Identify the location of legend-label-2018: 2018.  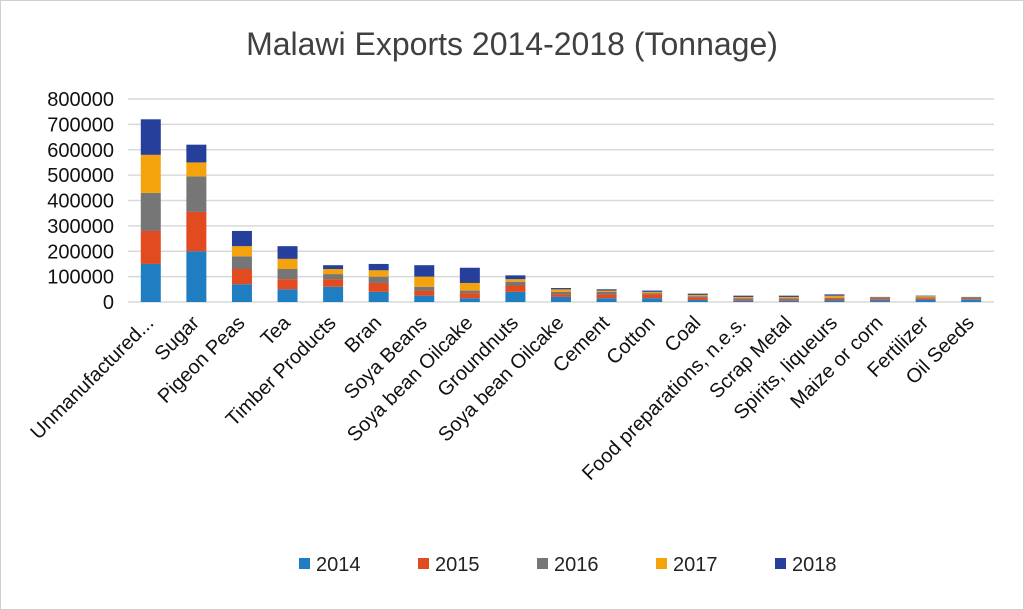
(814, 565).